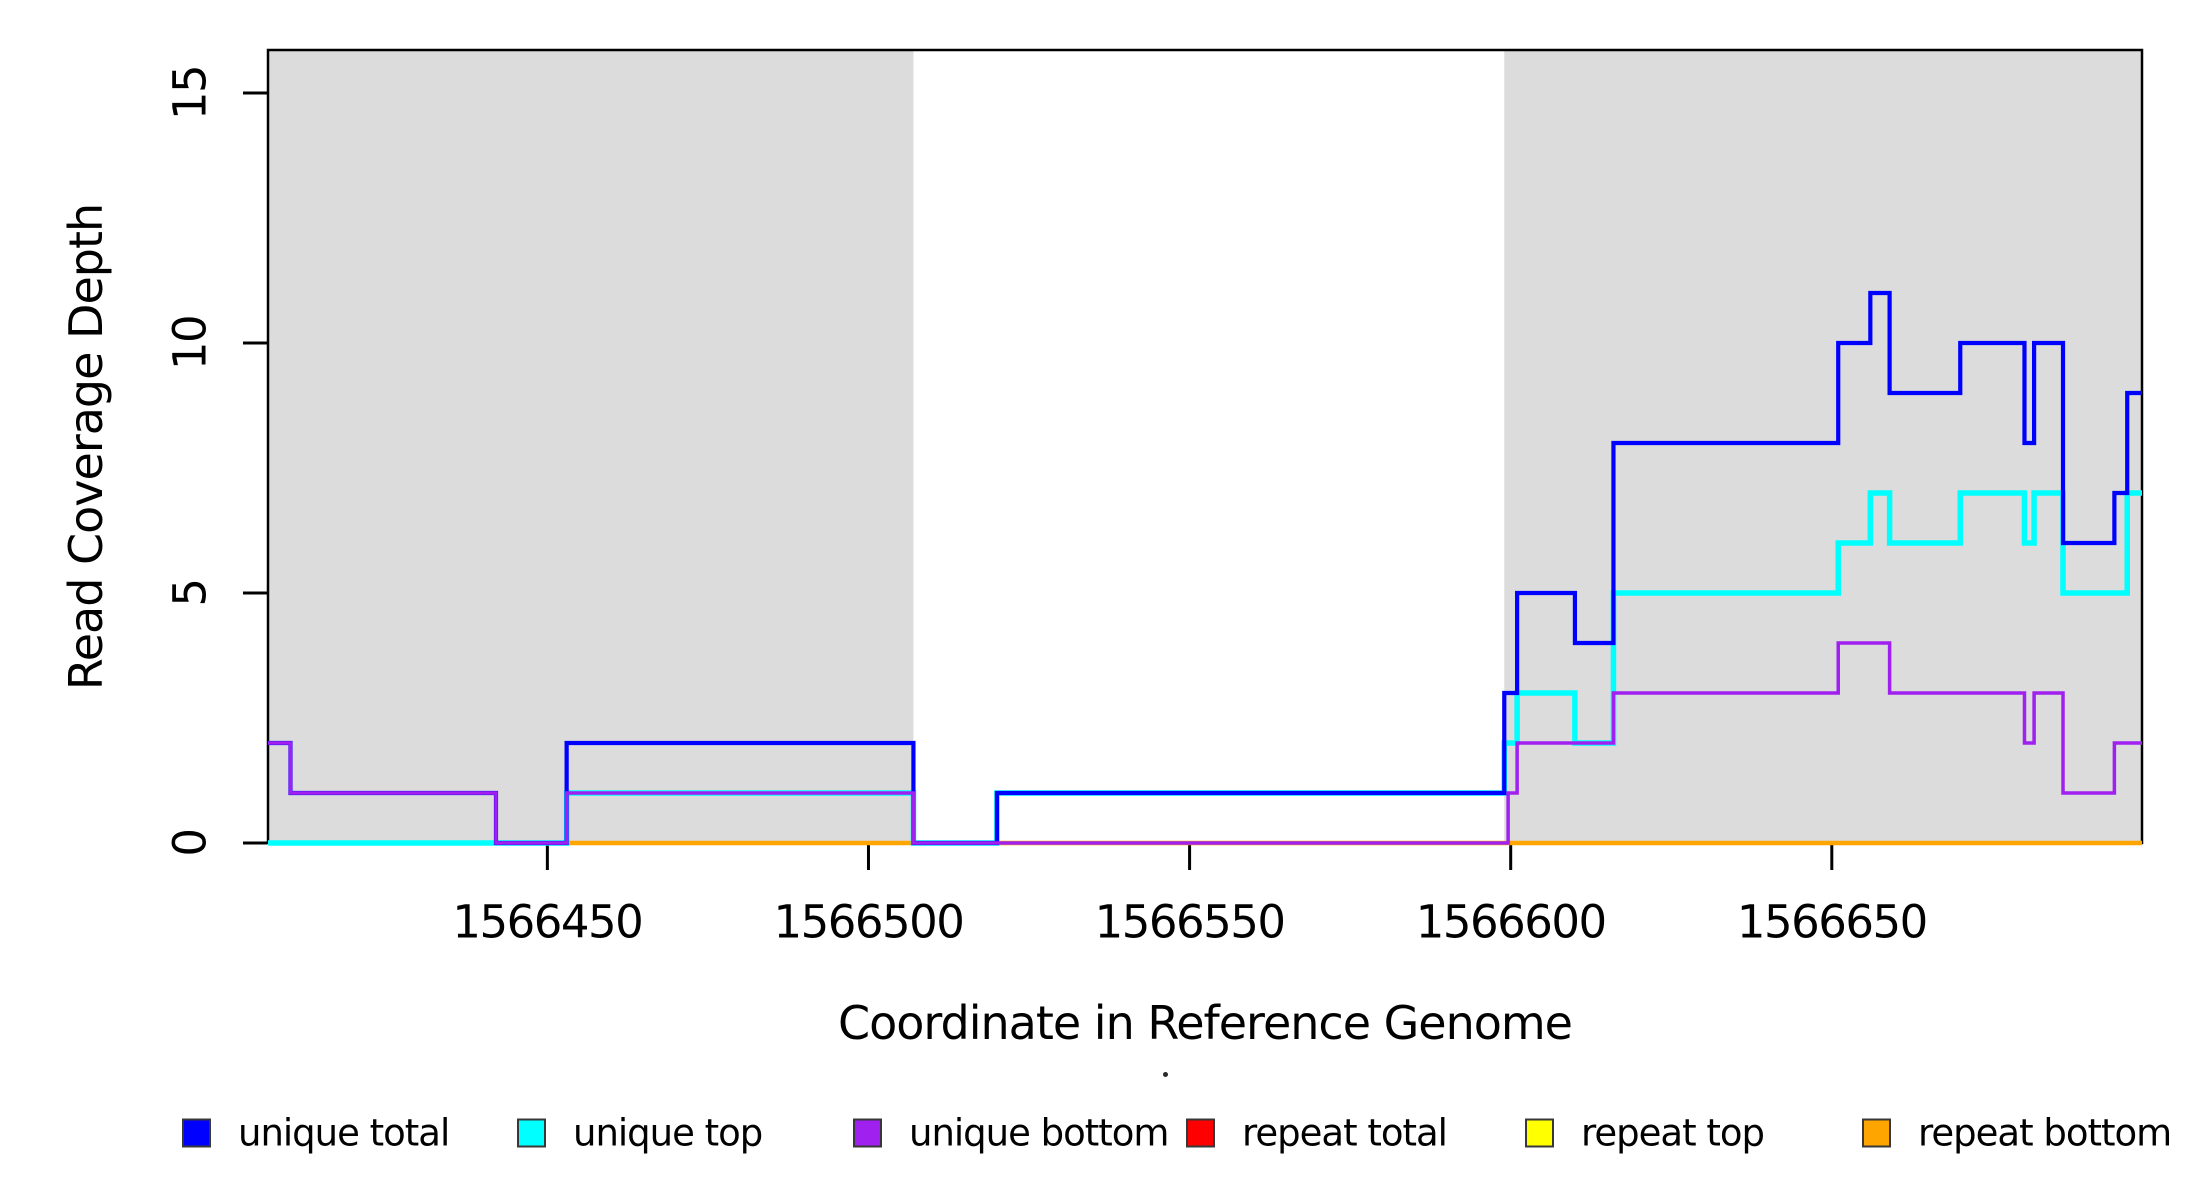 The image size is (2200, 1200). What do you see at coordinates (1205, 1023) in the screenshot?
I see `x-axis-title: Coordinate in Reference Genome` at bounding box center [1205, 1023].